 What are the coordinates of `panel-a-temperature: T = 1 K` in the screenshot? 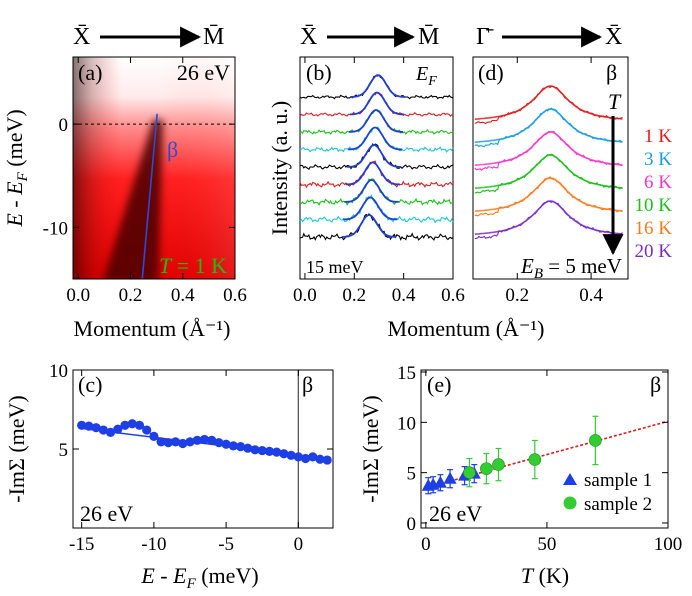 It's located at (193, 265).